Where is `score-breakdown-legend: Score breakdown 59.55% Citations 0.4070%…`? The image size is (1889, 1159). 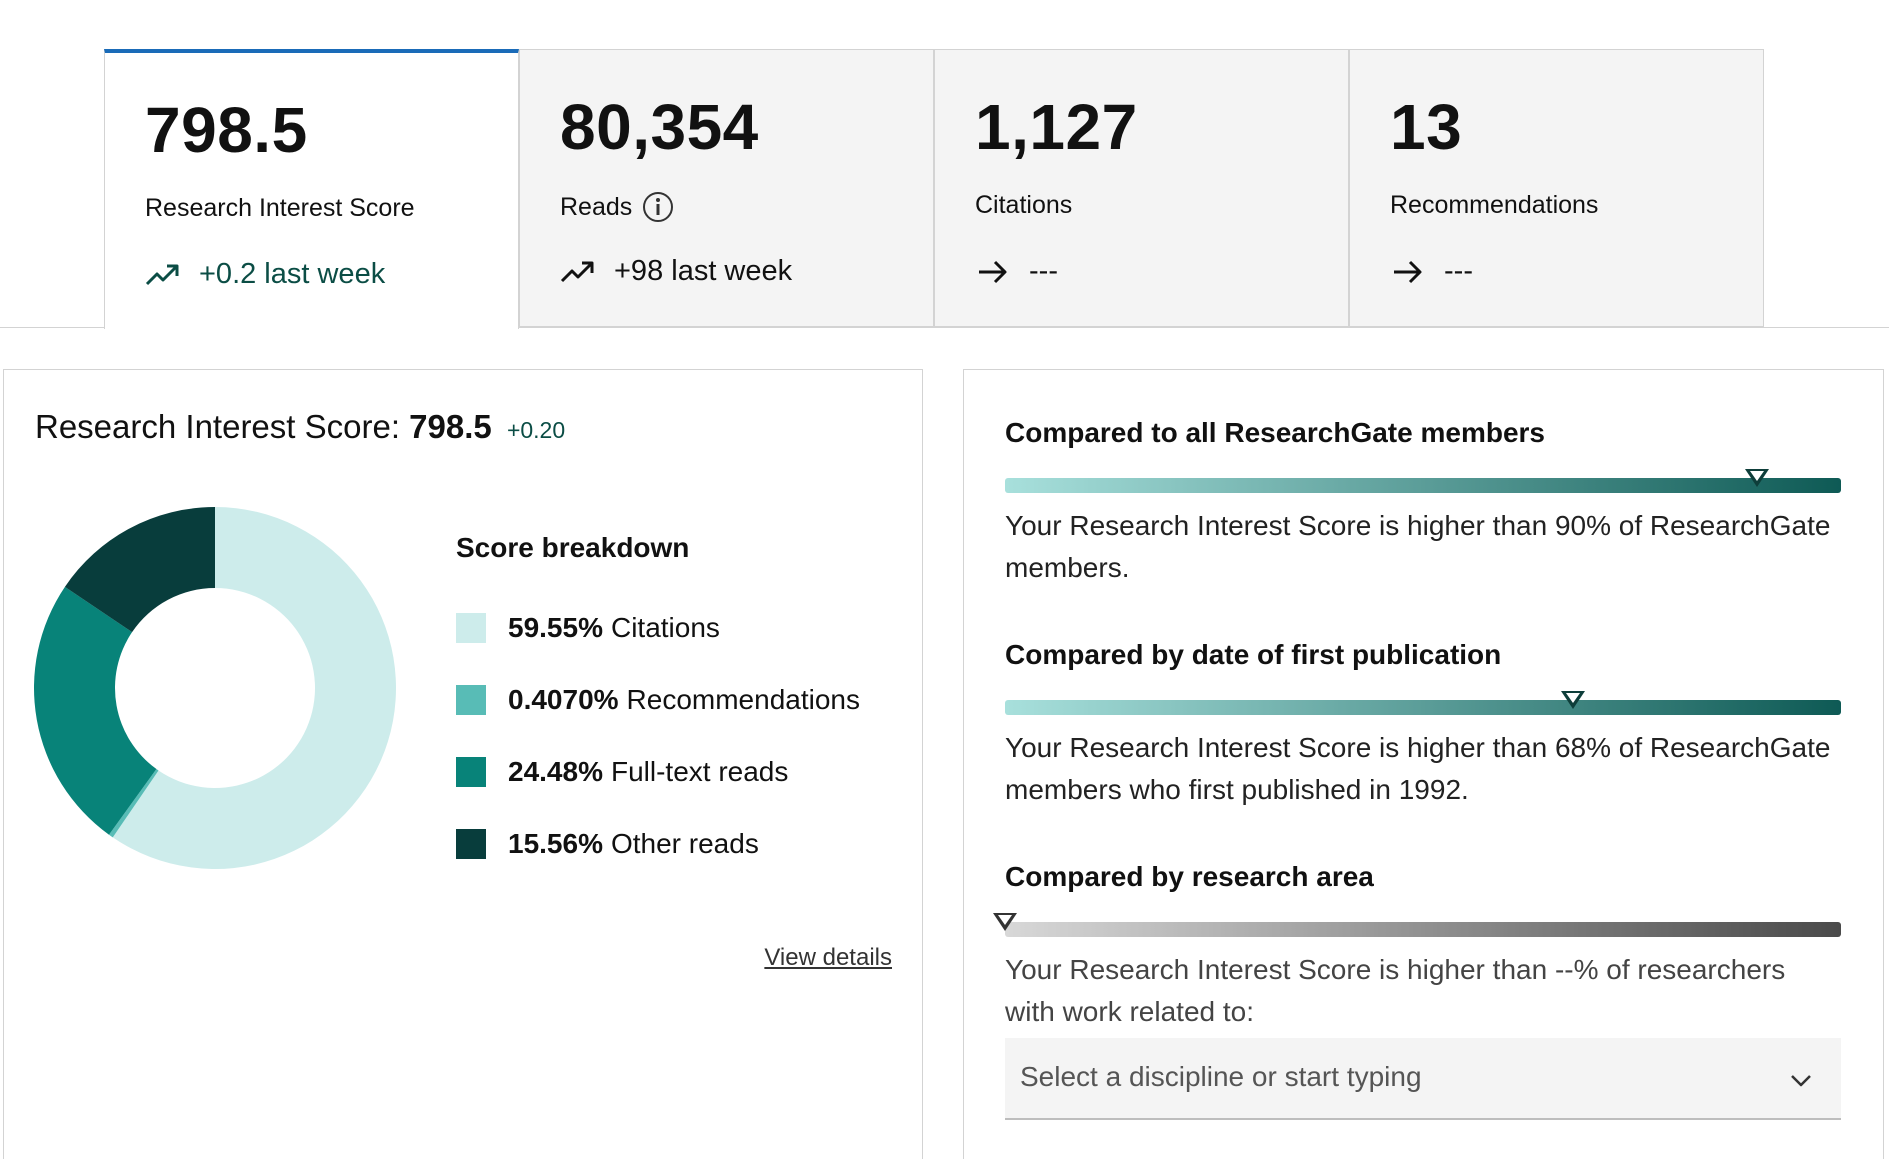
score-breakdown-legend: Score breakdown 59.55% Citations 0.4070%… is located at coordinates (658, 706).